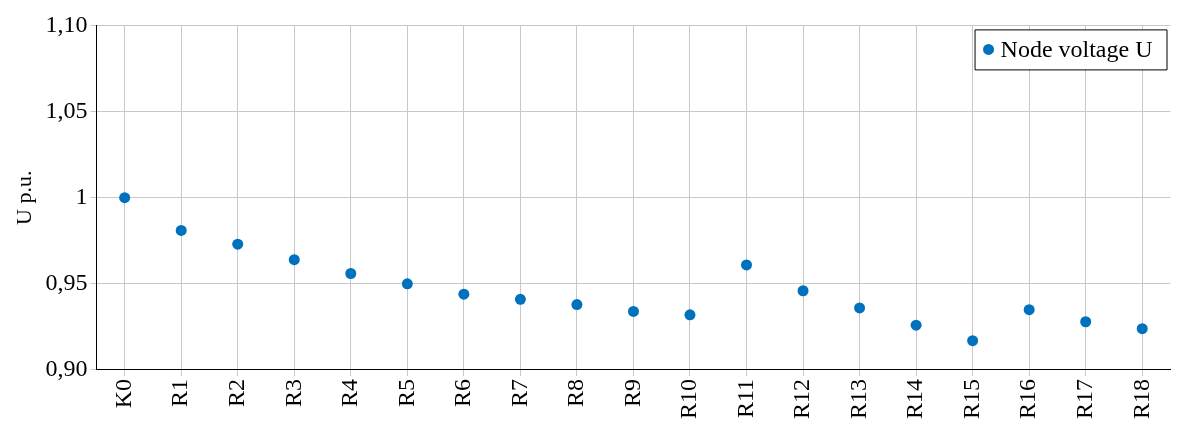 This screenshot has height=430, width=1184. I want to click on x-tick-label: R1, so click(179, 393).